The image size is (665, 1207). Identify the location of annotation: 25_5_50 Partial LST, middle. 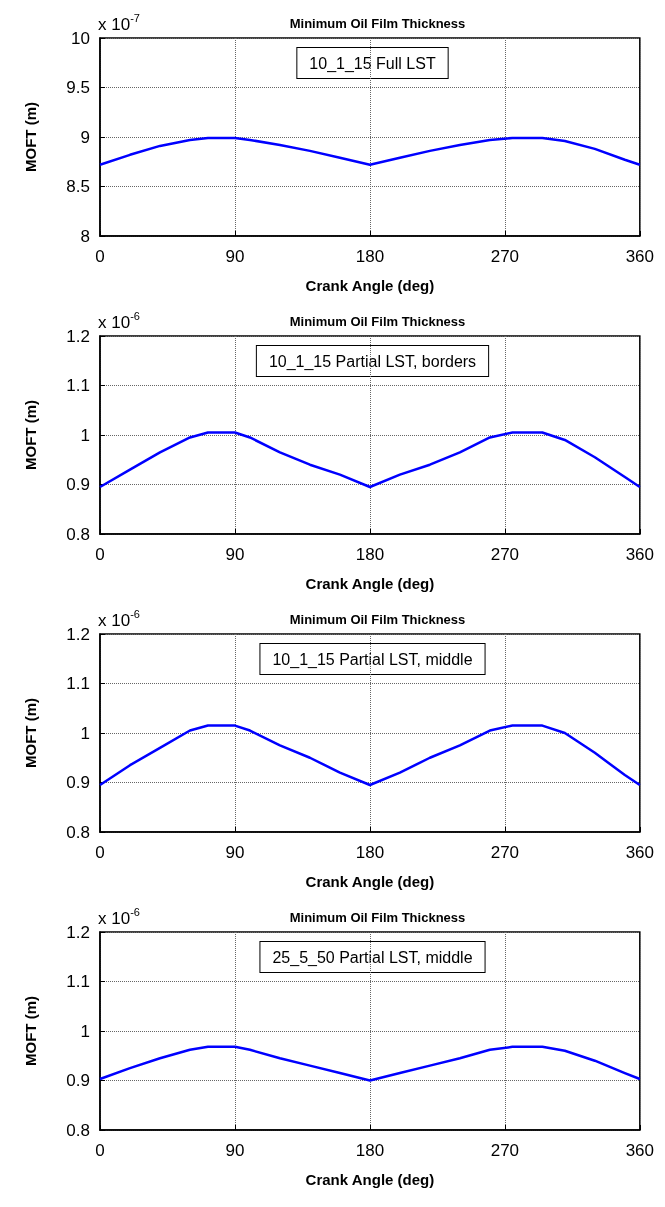
(372, 957).